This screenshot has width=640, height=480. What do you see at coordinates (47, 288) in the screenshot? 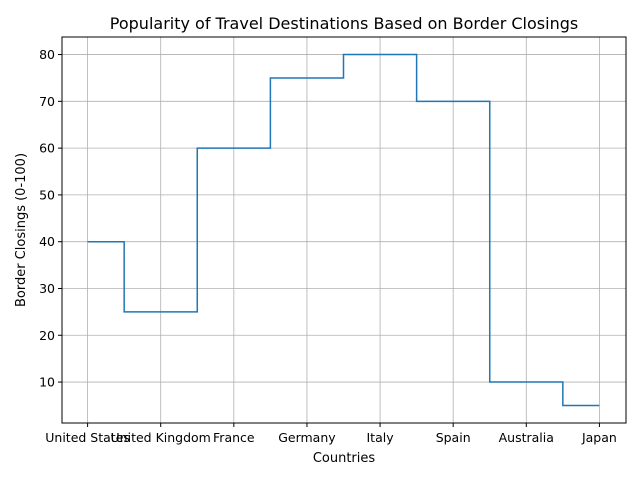
I see `y-tick-label: 30` at bounding box center [47, 288].